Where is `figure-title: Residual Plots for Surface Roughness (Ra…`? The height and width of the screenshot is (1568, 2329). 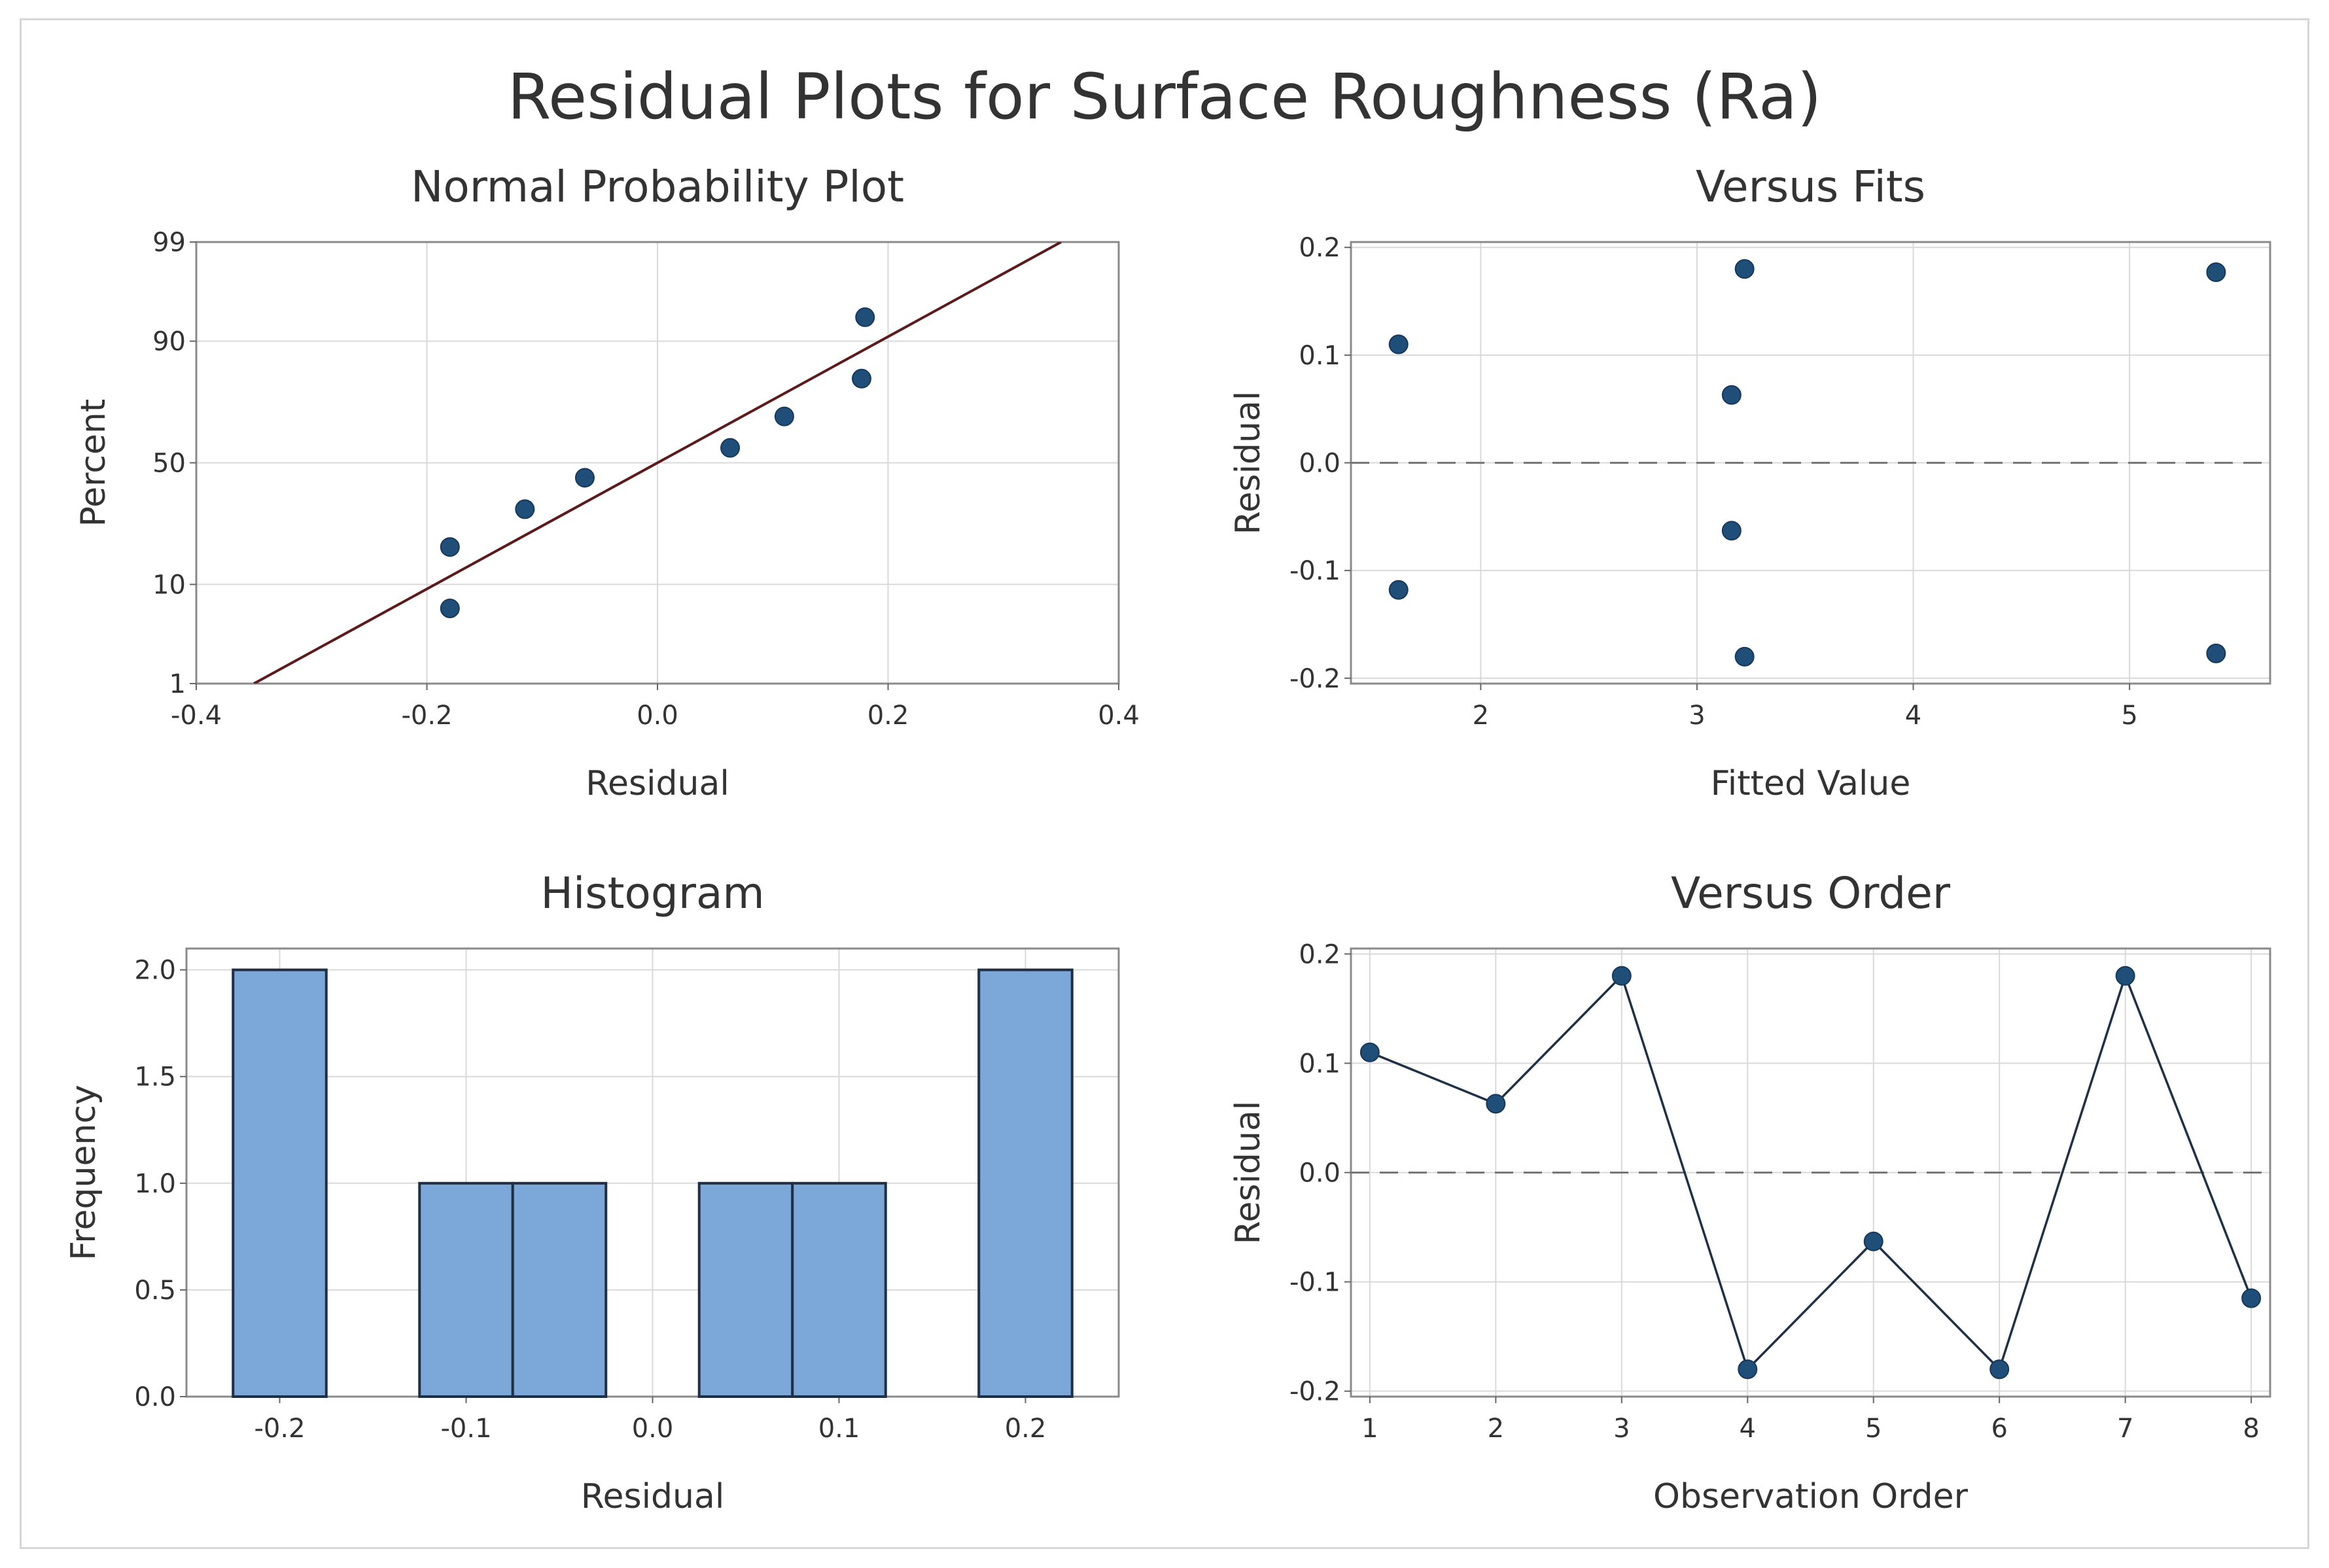
figure-title: Residual Plots for Surface Roughness (Ra… is located at coordinates (1164, 96).